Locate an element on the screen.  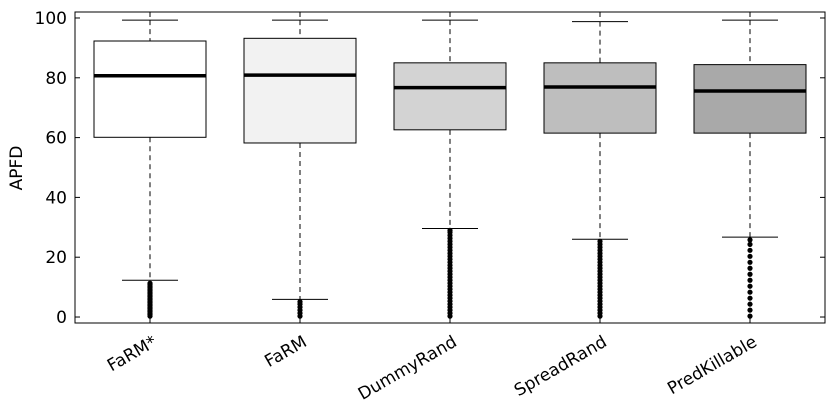
y-axis-title: APFD is located at coordinates (17, 168).